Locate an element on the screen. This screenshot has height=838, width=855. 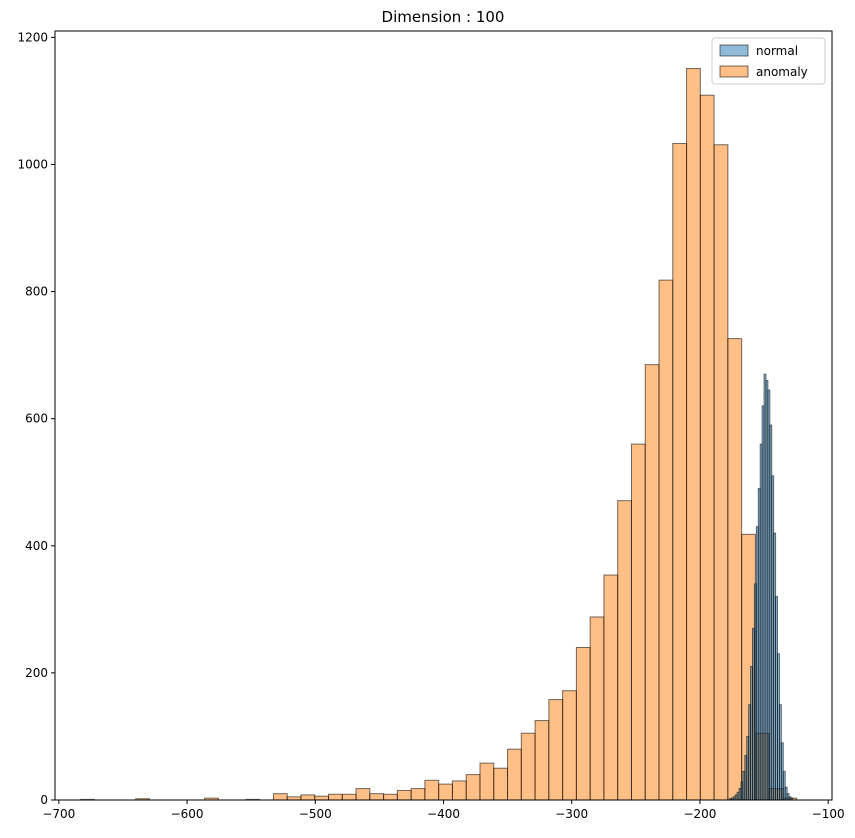
x-tick-label: −700 is located at coordinates (58, 814).